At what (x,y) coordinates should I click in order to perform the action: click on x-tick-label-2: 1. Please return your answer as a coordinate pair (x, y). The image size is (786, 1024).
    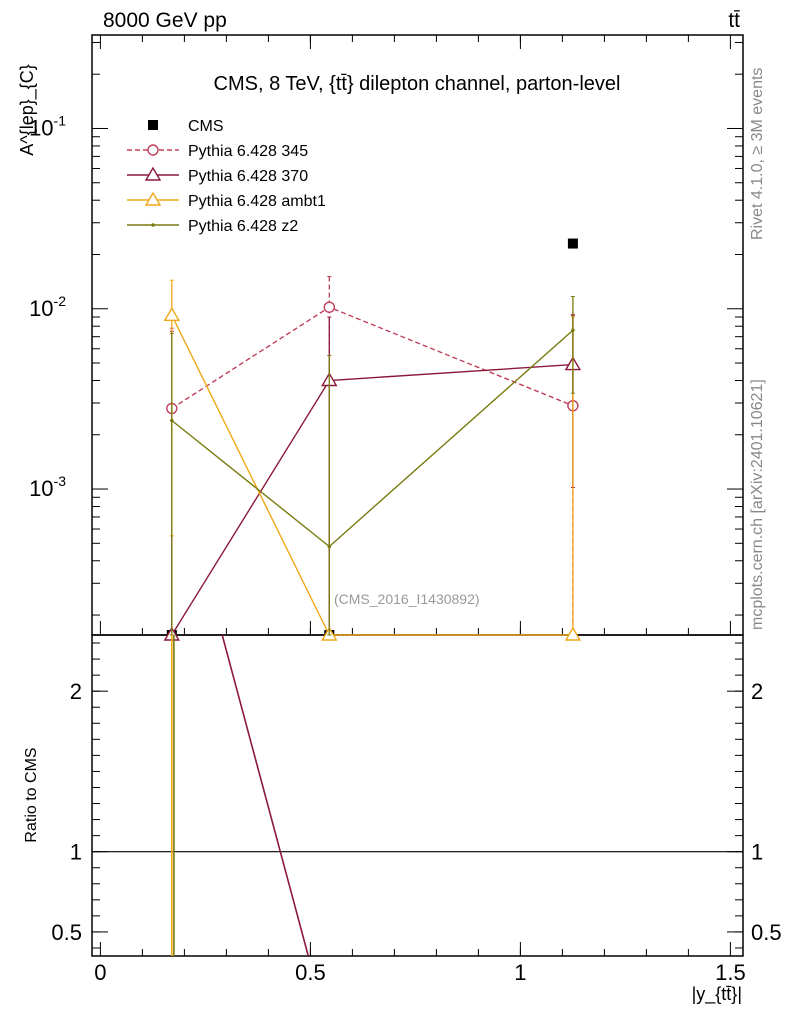
    Looking at the image, I should click on (520, 972).